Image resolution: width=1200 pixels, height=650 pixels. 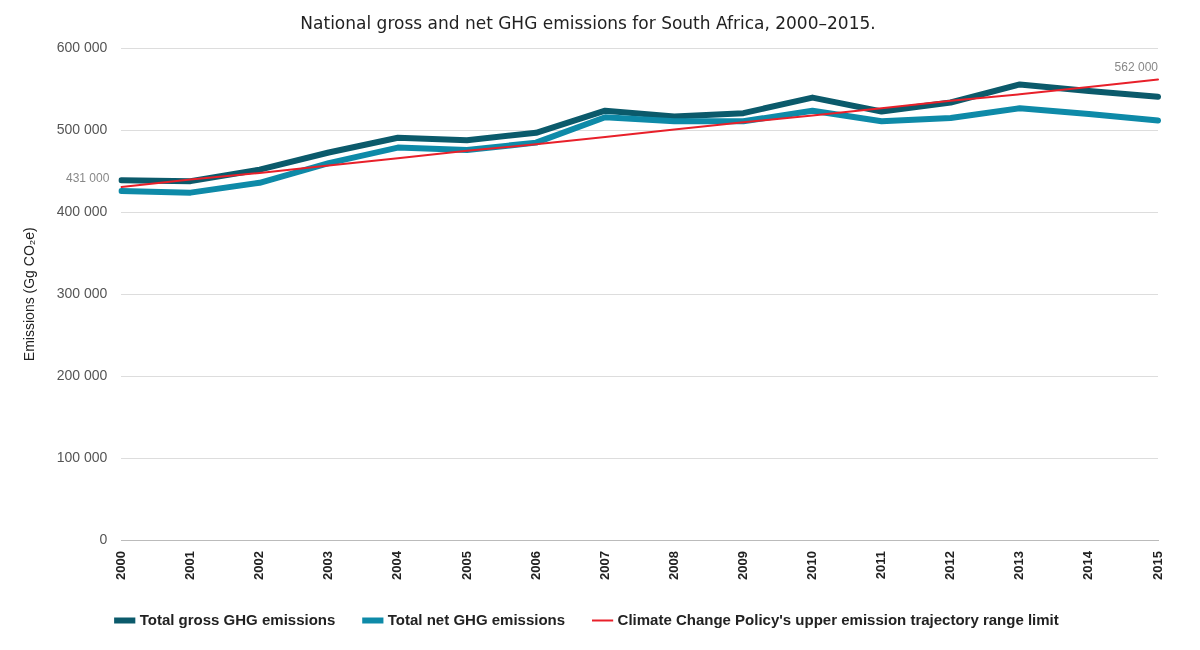 I want to click on x-tick-label: 2014, so click(x=1088, y=565).